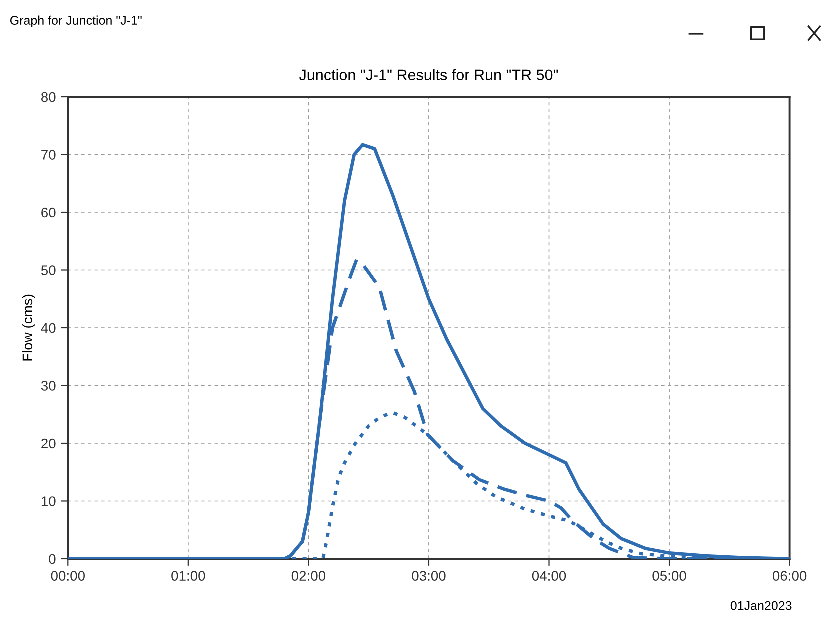 The height and width of the screenshot is (618, 821). Describe the element at coordinates (49, 213) in the screenshot. I see `y-tick-label: 60` at that location.